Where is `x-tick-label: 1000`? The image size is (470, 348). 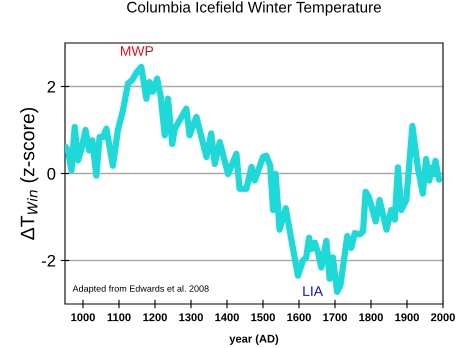 x-tick-label: 1000 is located at coordinates (83, 317).